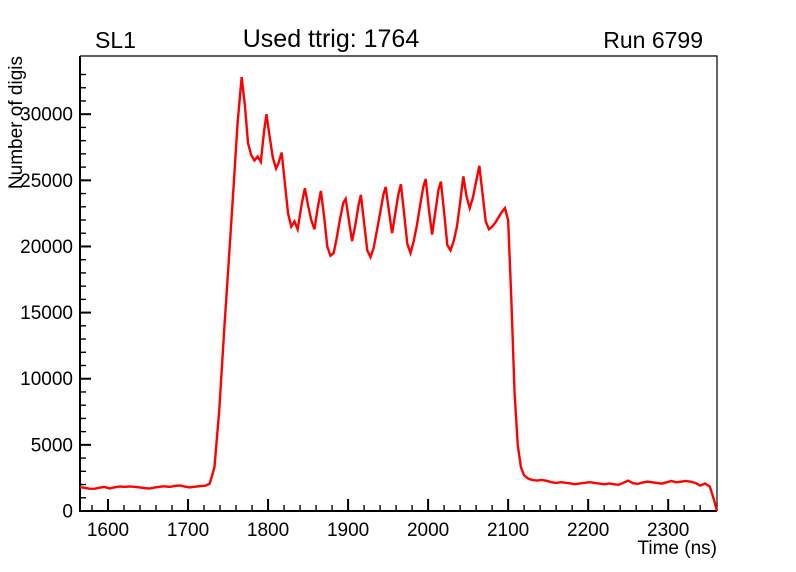 The width and height of the screenshot is (796, 572). What do you see at coordinates (428, 530) in the screenshot?
I see `x-tick-label: 2000` at bounding box center [428, 530].